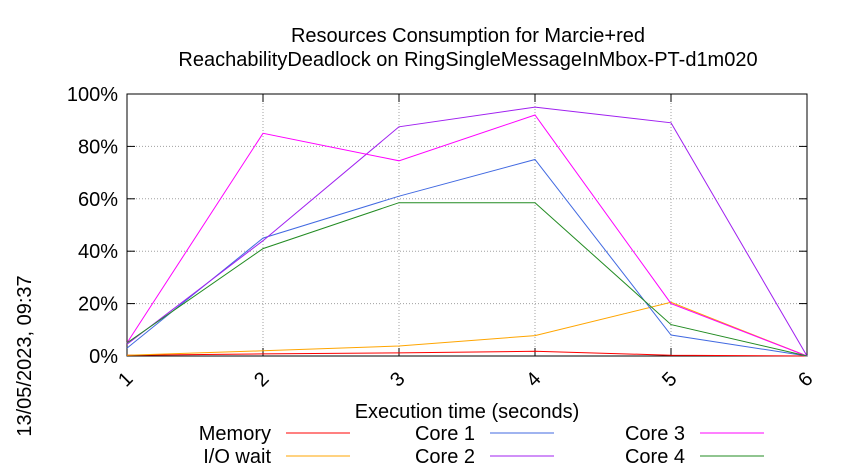  What do you see at coordinates (468, 36) in the screenshot?
I see `chart-title: Resources Consumption for Marcie+red` at bounding box center [468, 36].